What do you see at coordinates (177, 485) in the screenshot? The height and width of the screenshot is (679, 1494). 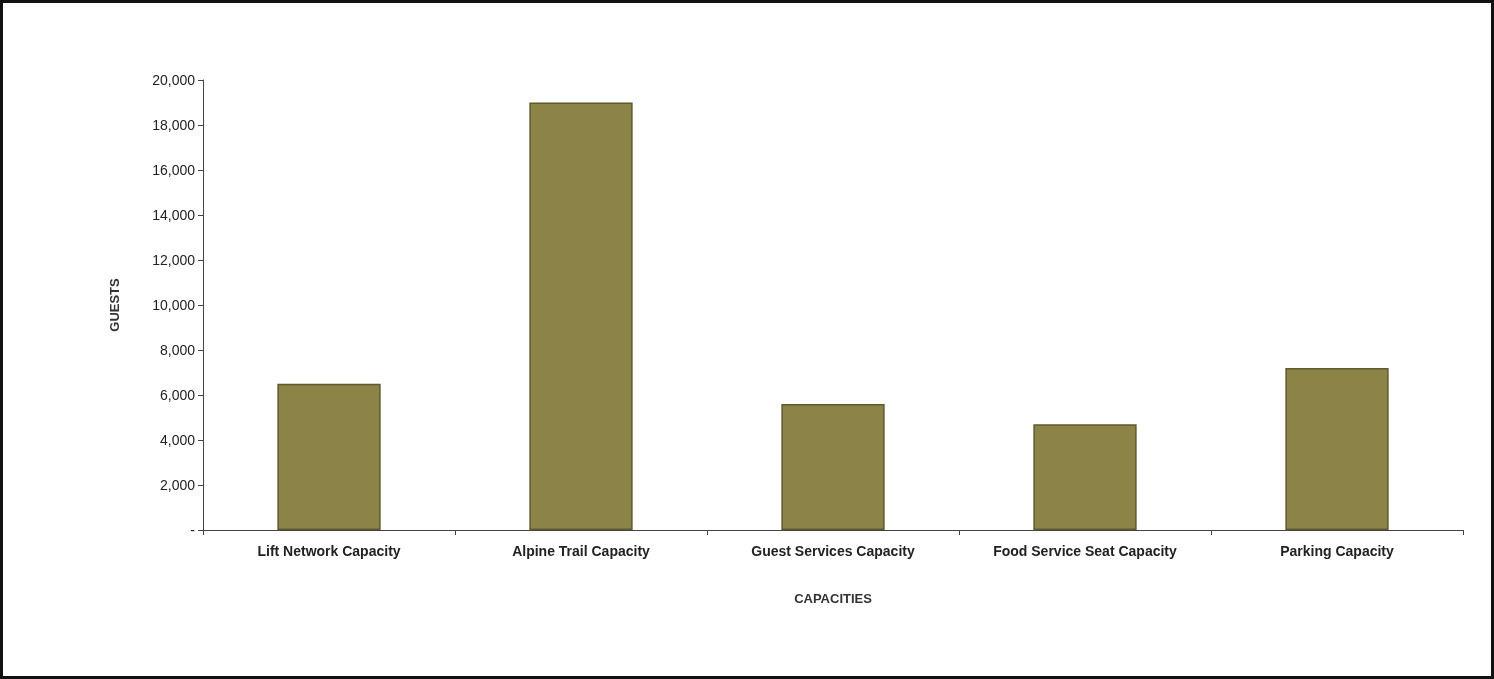 I see `y-tick-label: 2,000` at bounding box center [177, 485].